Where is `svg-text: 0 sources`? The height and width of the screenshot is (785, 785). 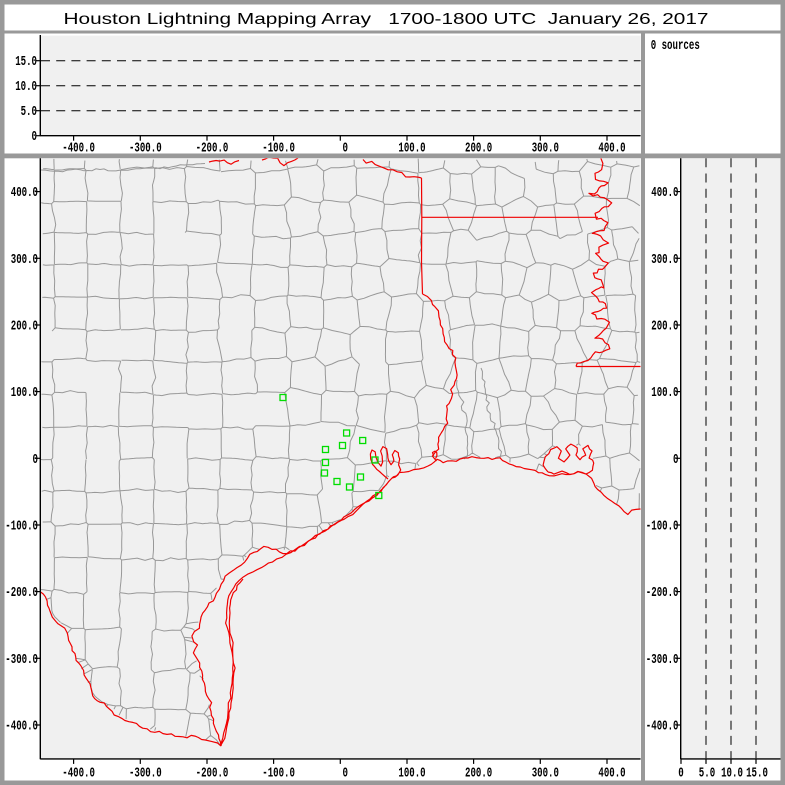
svg-text: 0 sources is located at coordinates (675, 46).